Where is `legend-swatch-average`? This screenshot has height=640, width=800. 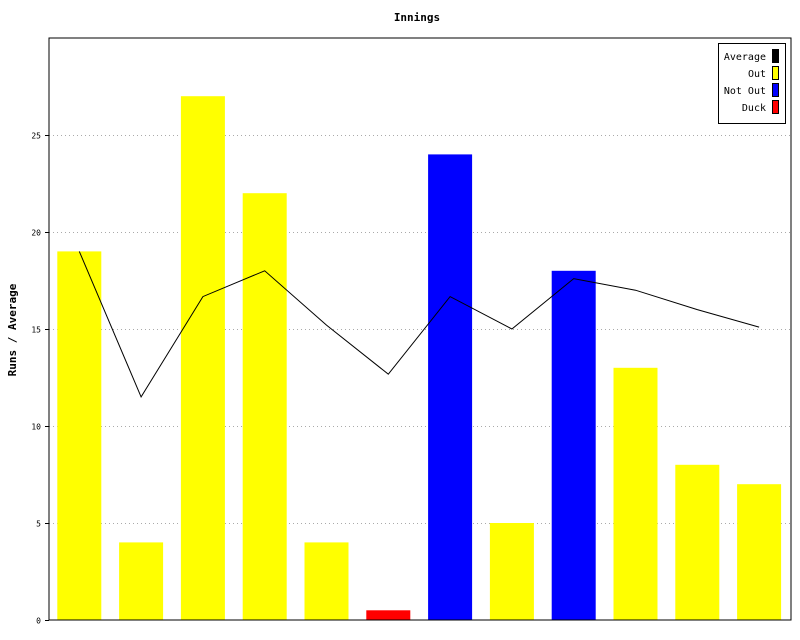
legend-swatch-average is located at coordinates (775, 56).